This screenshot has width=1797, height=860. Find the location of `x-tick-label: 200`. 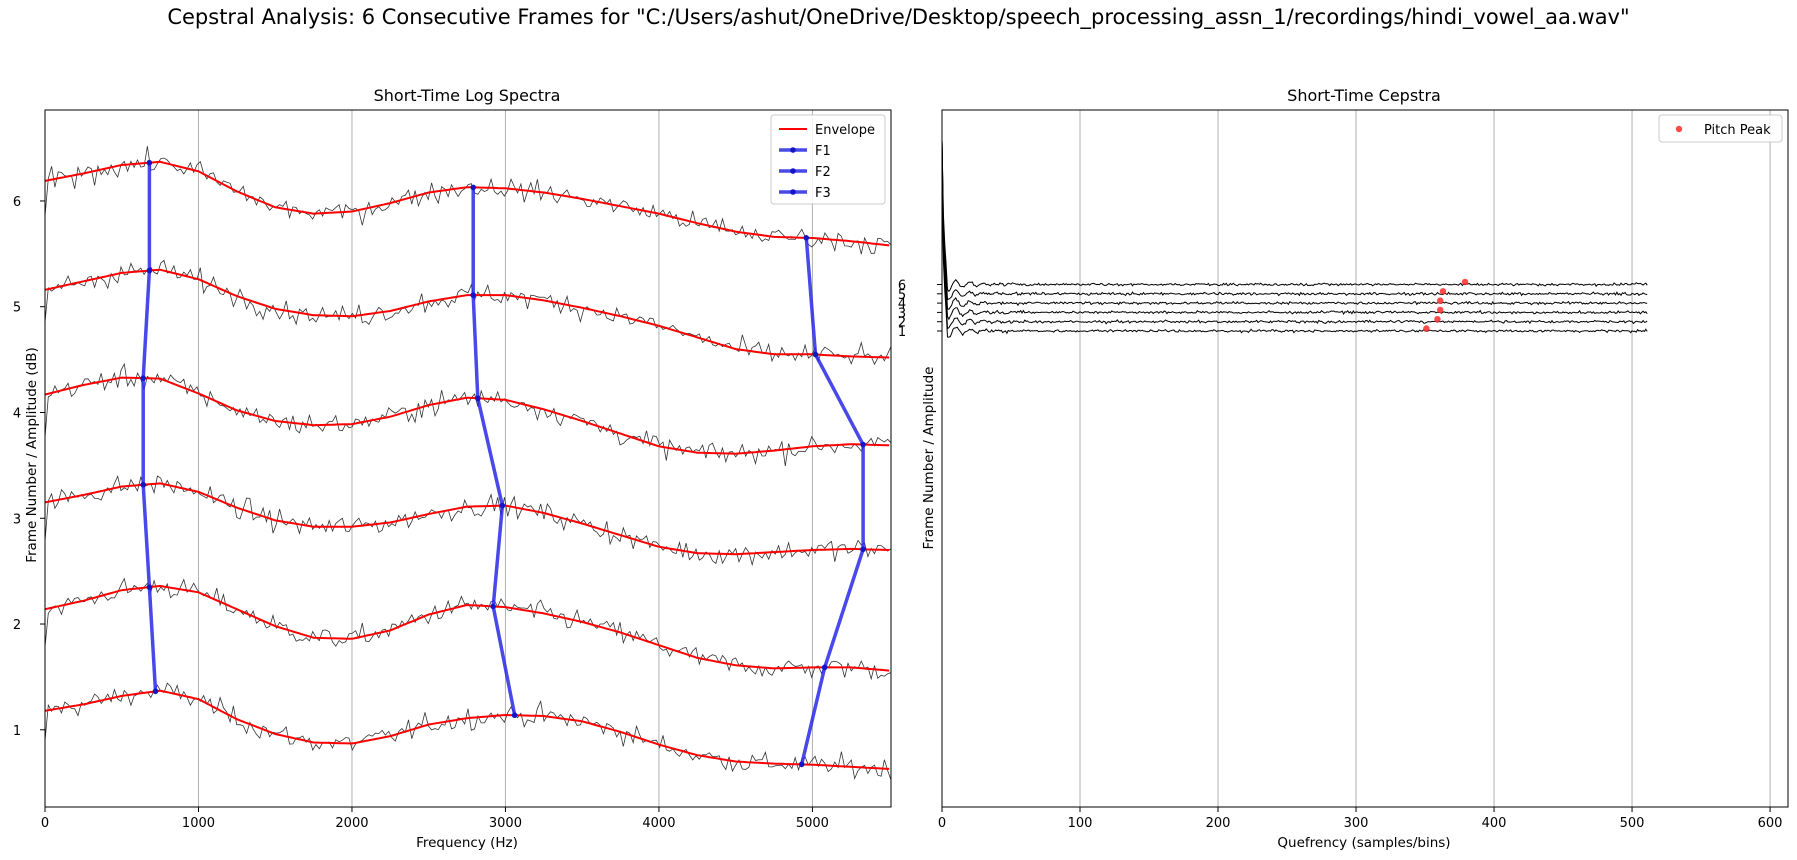

x-tick-label: 200 is located at coordinates (1218, 823).